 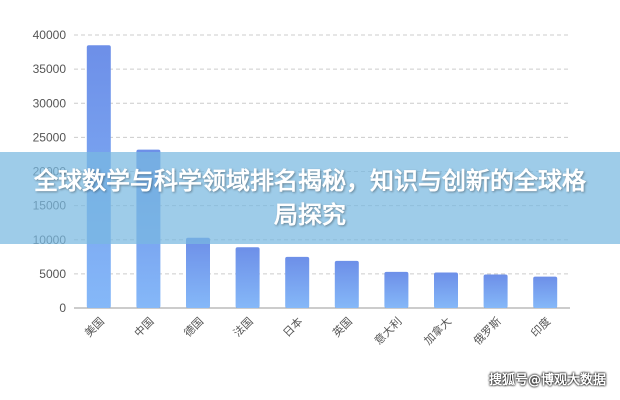 I want to click on y-tick-label: 40000, so click(x=50, y=35).